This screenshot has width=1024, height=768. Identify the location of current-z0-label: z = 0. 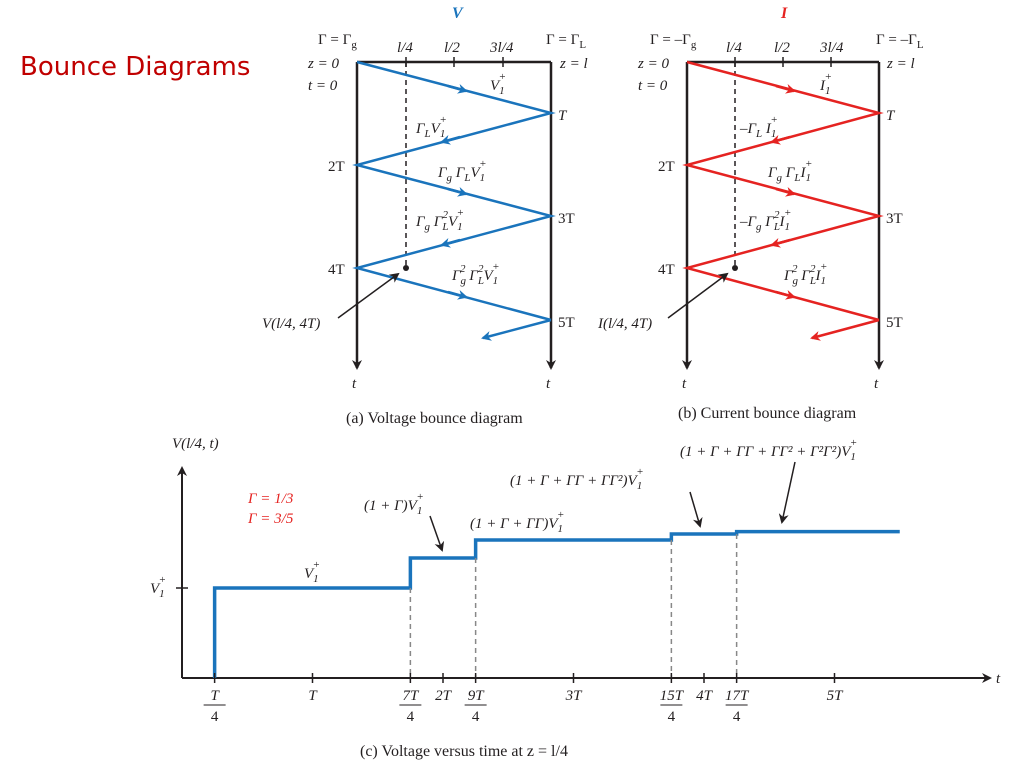
(653, 64).